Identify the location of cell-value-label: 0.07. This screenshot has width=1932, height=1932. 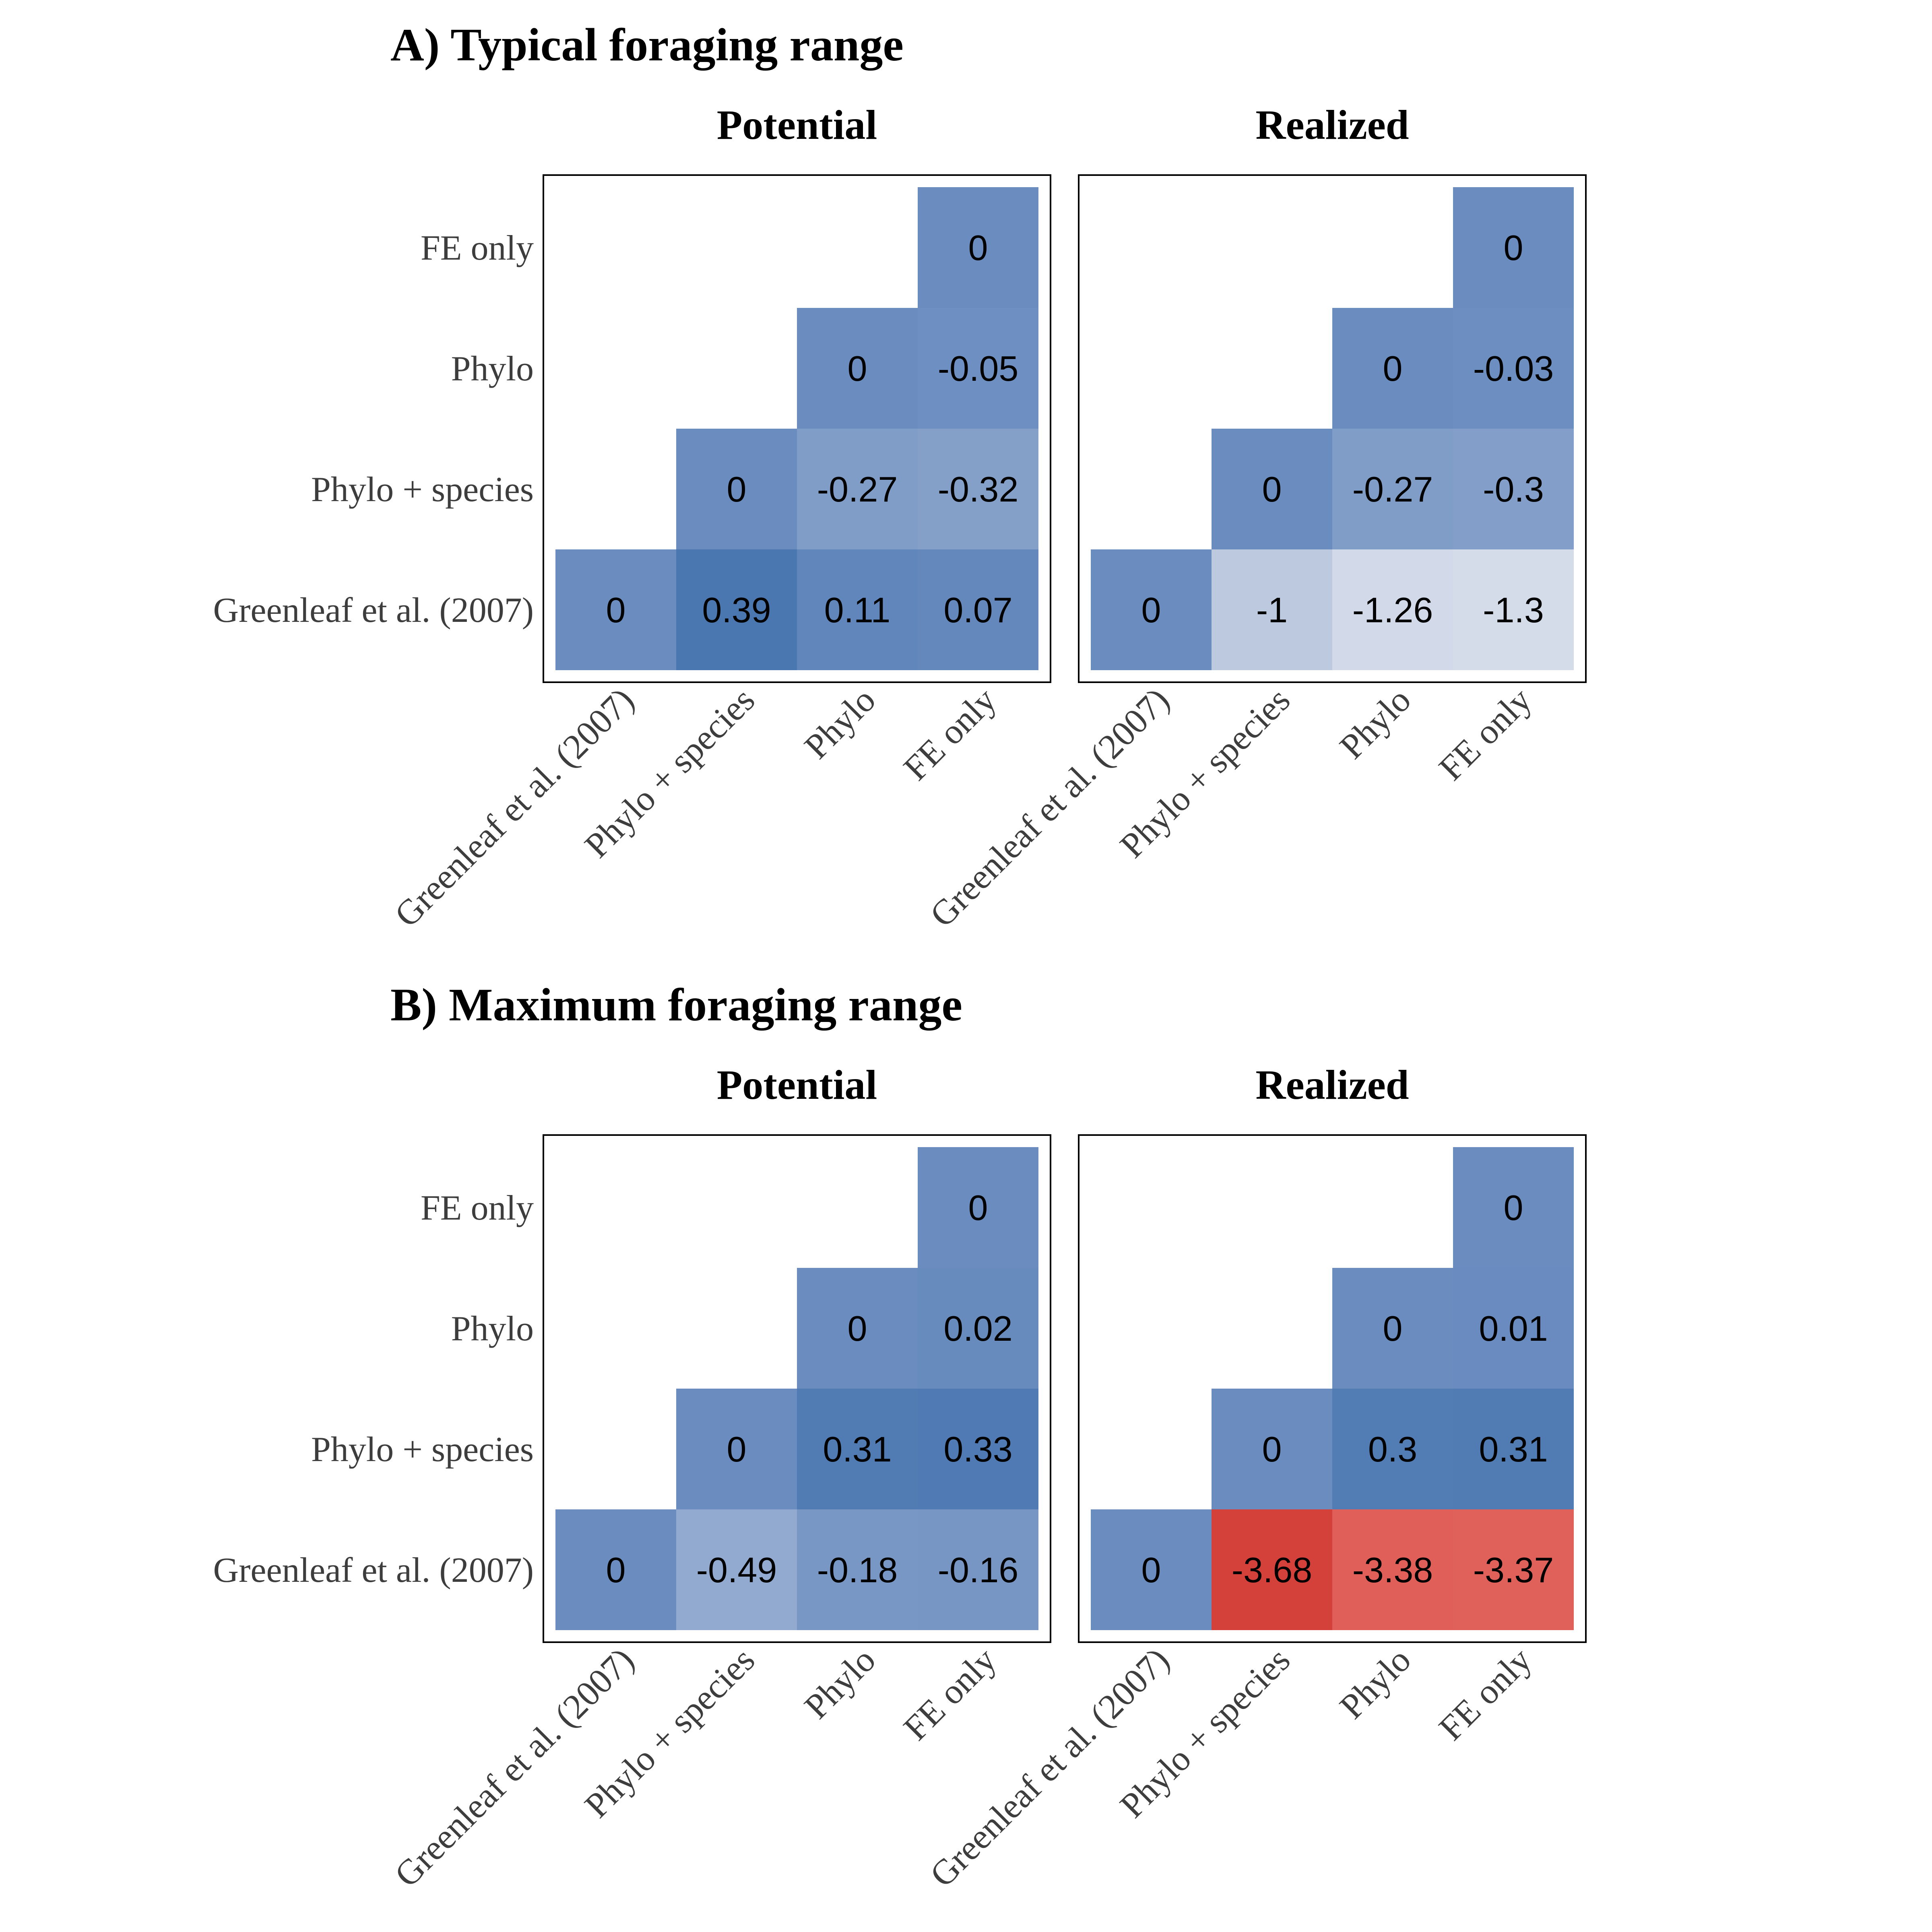
(977, 610).